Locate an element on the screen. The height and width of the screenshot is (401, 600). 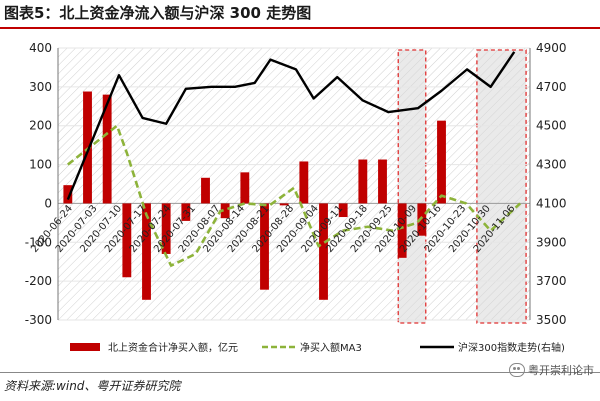
y-tick-label-left: -300 is located at coordinates (38, 320).